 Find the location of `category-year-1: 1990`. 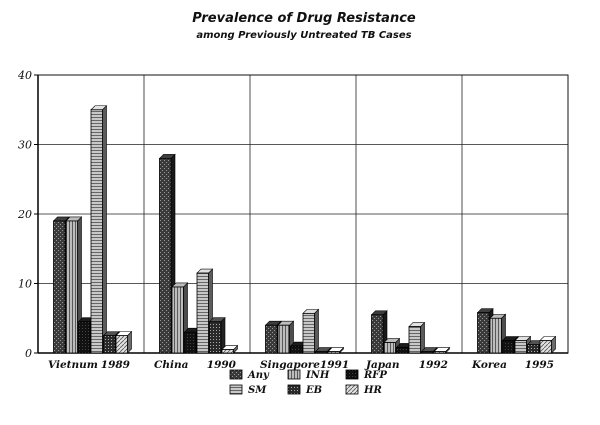

category-year-1: 1990 is located at coordinates (222, 365).